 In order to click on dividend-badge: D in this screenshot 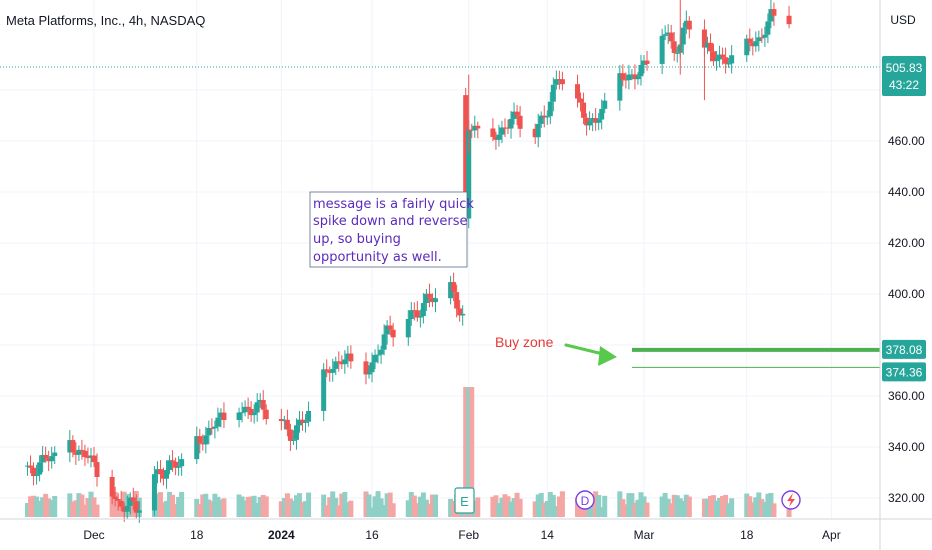, I will do `click(585, 500)`.